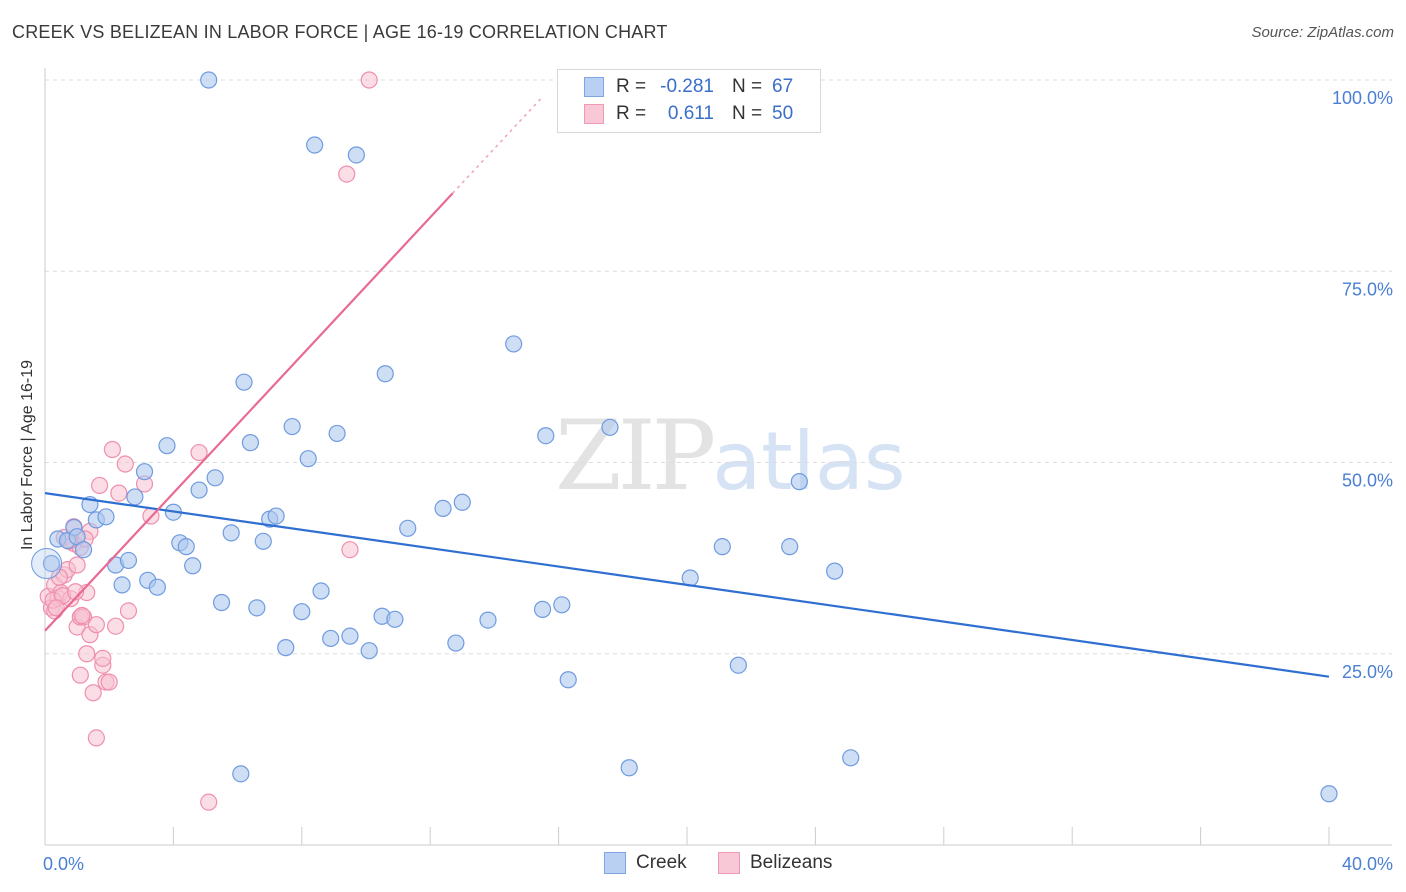 This screenshot has width=1406, height=892. What do you see at coordinates (747, 86) in the screenshot?
I see `creek-n-label: N =` at bounding box center [747, 86].